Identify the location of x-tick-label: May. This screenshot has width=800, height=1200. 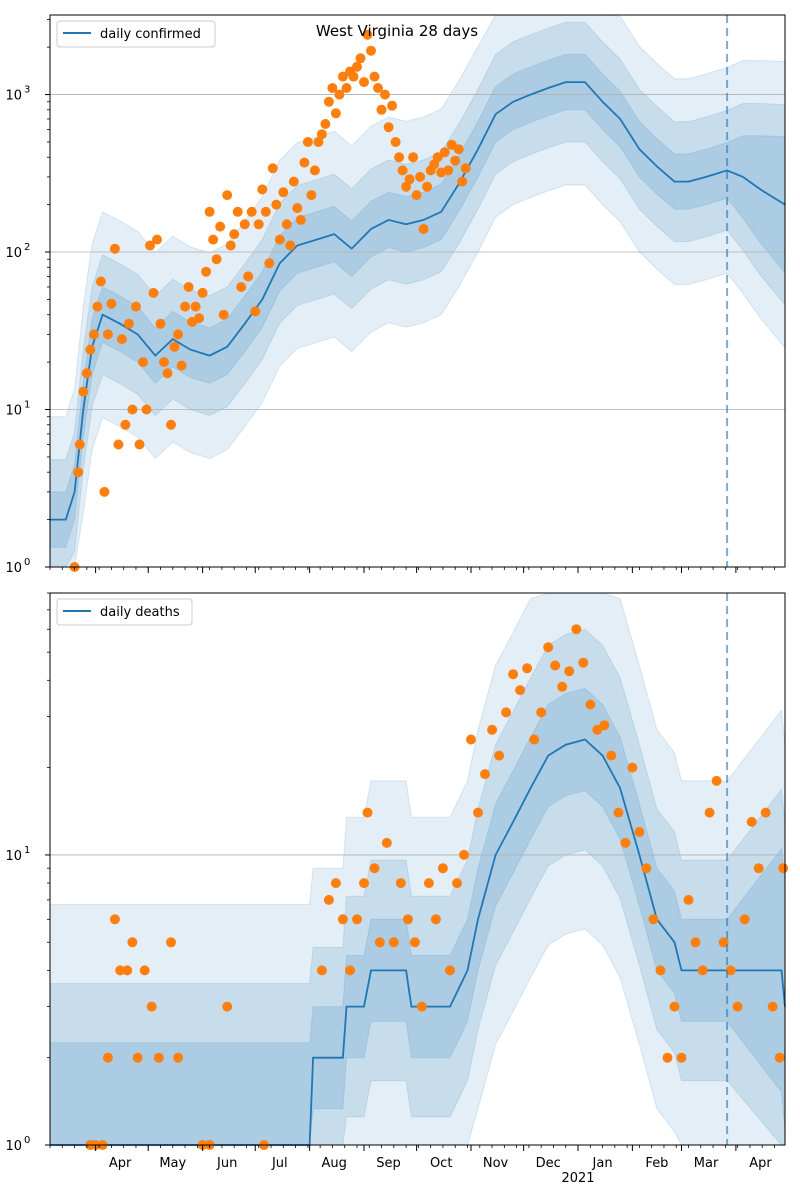
(172, 1163).